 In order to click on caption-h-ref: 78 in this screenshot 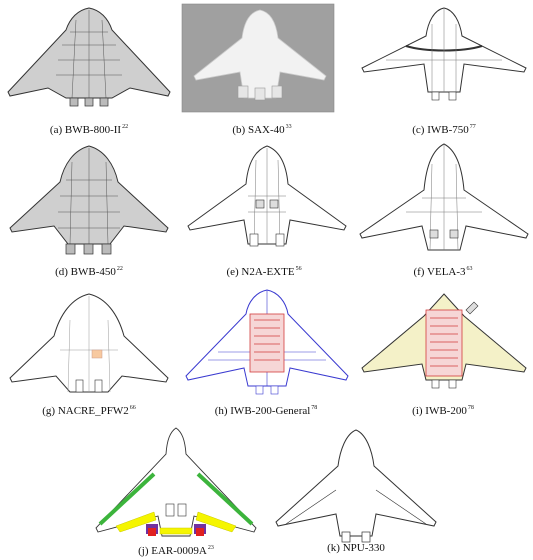, I will do `click(314, 408)`.